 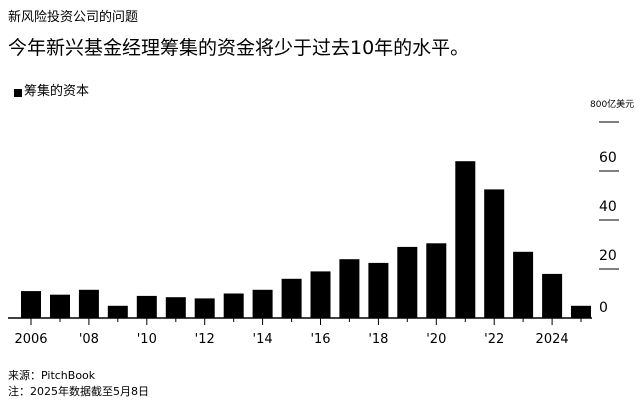 I want to click on bar-2020, so click(x=436, y=280).